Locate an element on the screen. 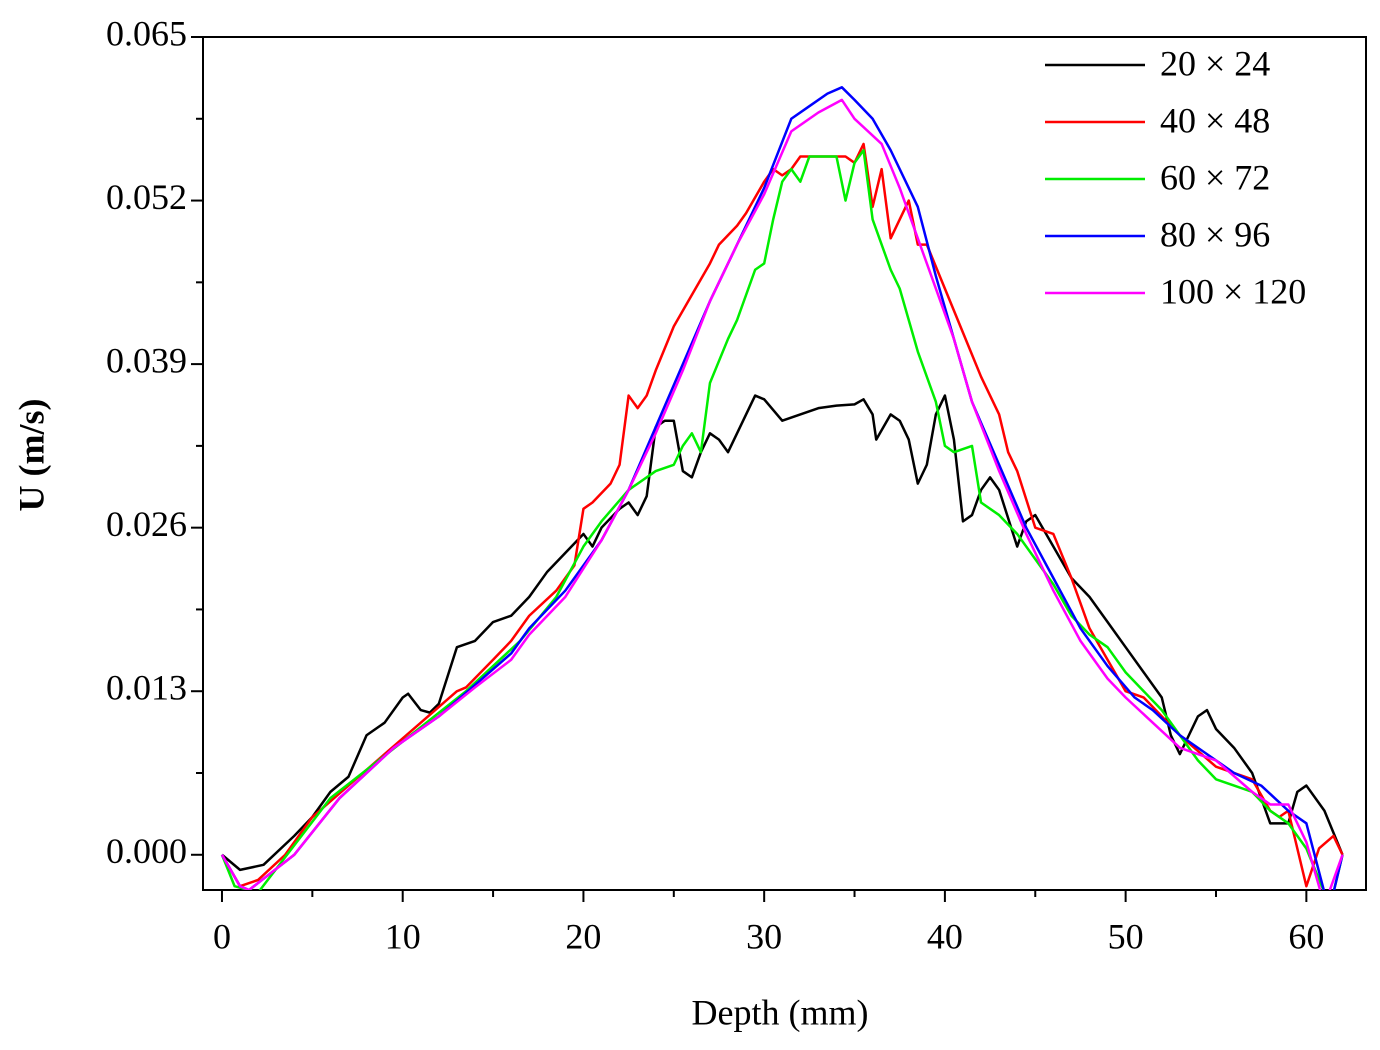  x-tick-label: 50 is located at coordinates (1126, 936).